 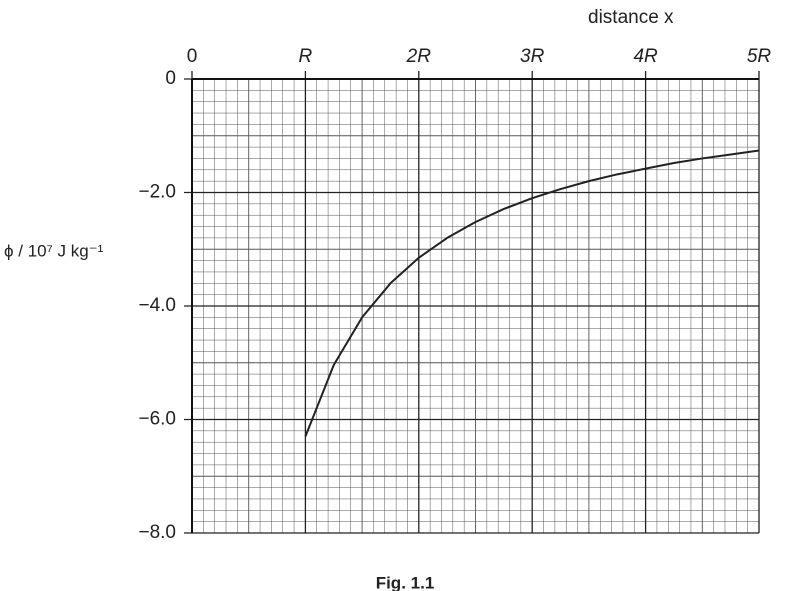 What do you see at coordinates (157, 305) in the screenshot?
I see `y-tick-label: −4.0` at bounding box center [157, 305].